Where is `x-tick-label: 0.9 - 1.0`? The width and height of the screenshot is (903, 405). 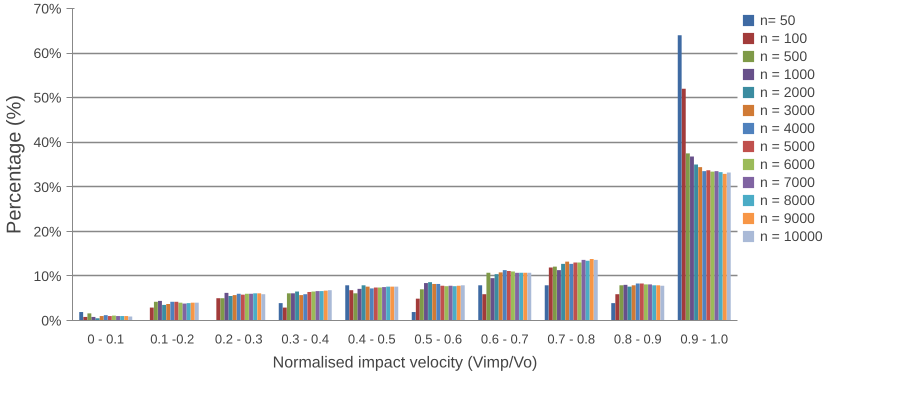 x-tick-label: 0.9 - 1.0 is located at coordinates (704, 339).